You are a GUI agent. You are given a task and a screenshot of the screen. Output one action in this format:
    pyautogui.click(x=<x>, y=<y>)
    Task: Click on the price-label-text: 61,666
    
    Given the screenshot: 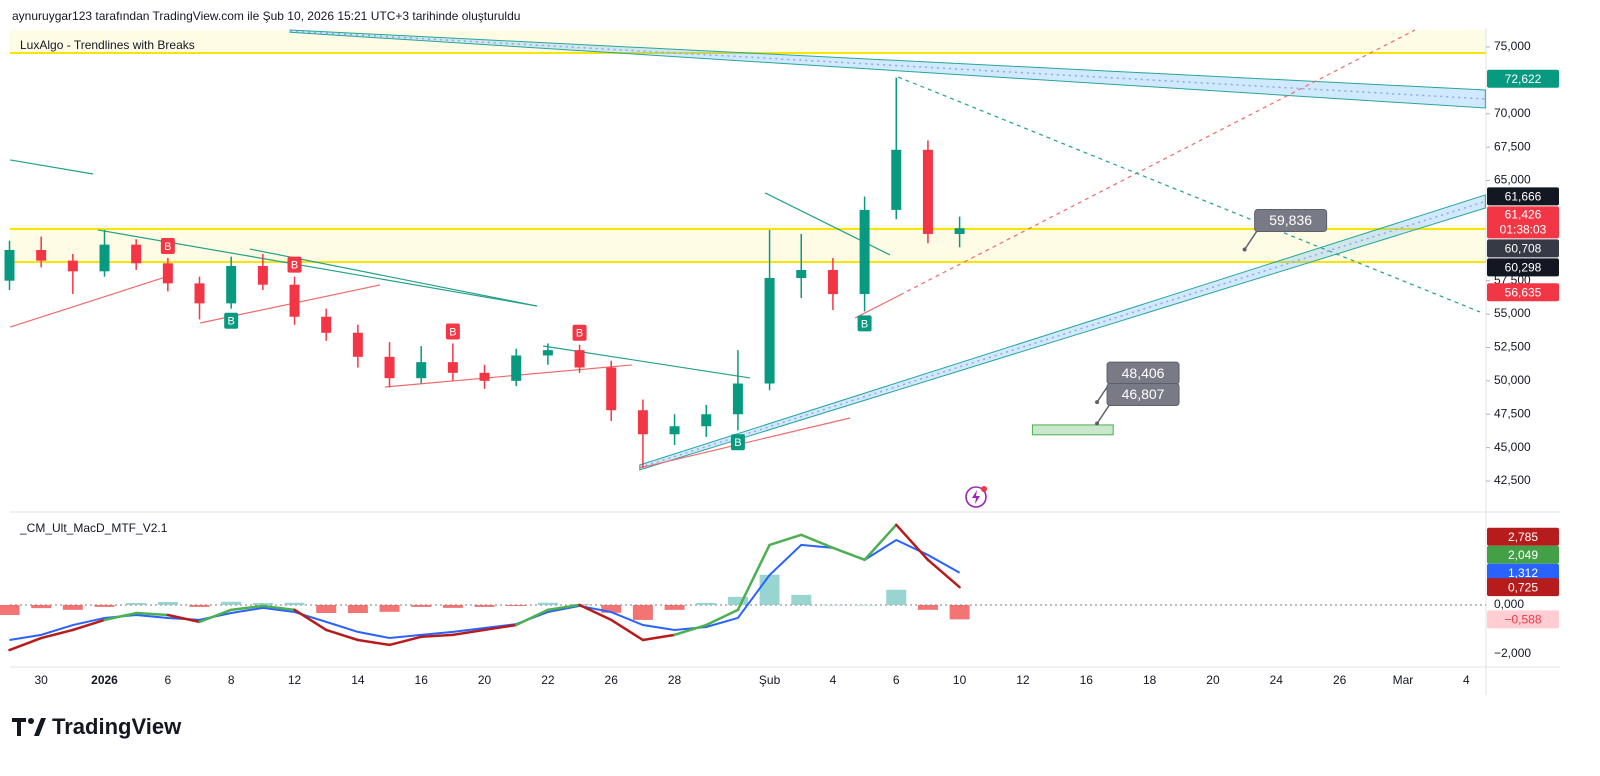 What is the action you would take?
    pyautogui.click(x=1523, y=197)
    